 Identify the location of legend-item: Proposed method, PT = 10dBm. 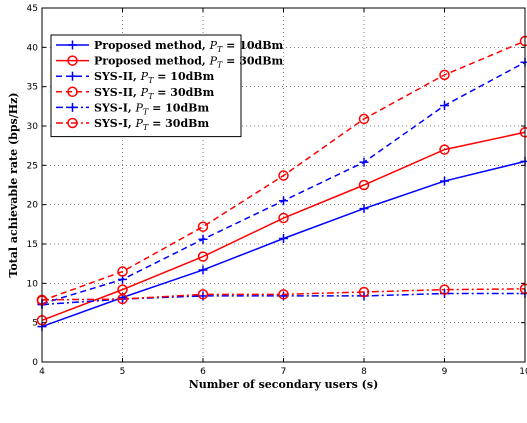
(169, 46).